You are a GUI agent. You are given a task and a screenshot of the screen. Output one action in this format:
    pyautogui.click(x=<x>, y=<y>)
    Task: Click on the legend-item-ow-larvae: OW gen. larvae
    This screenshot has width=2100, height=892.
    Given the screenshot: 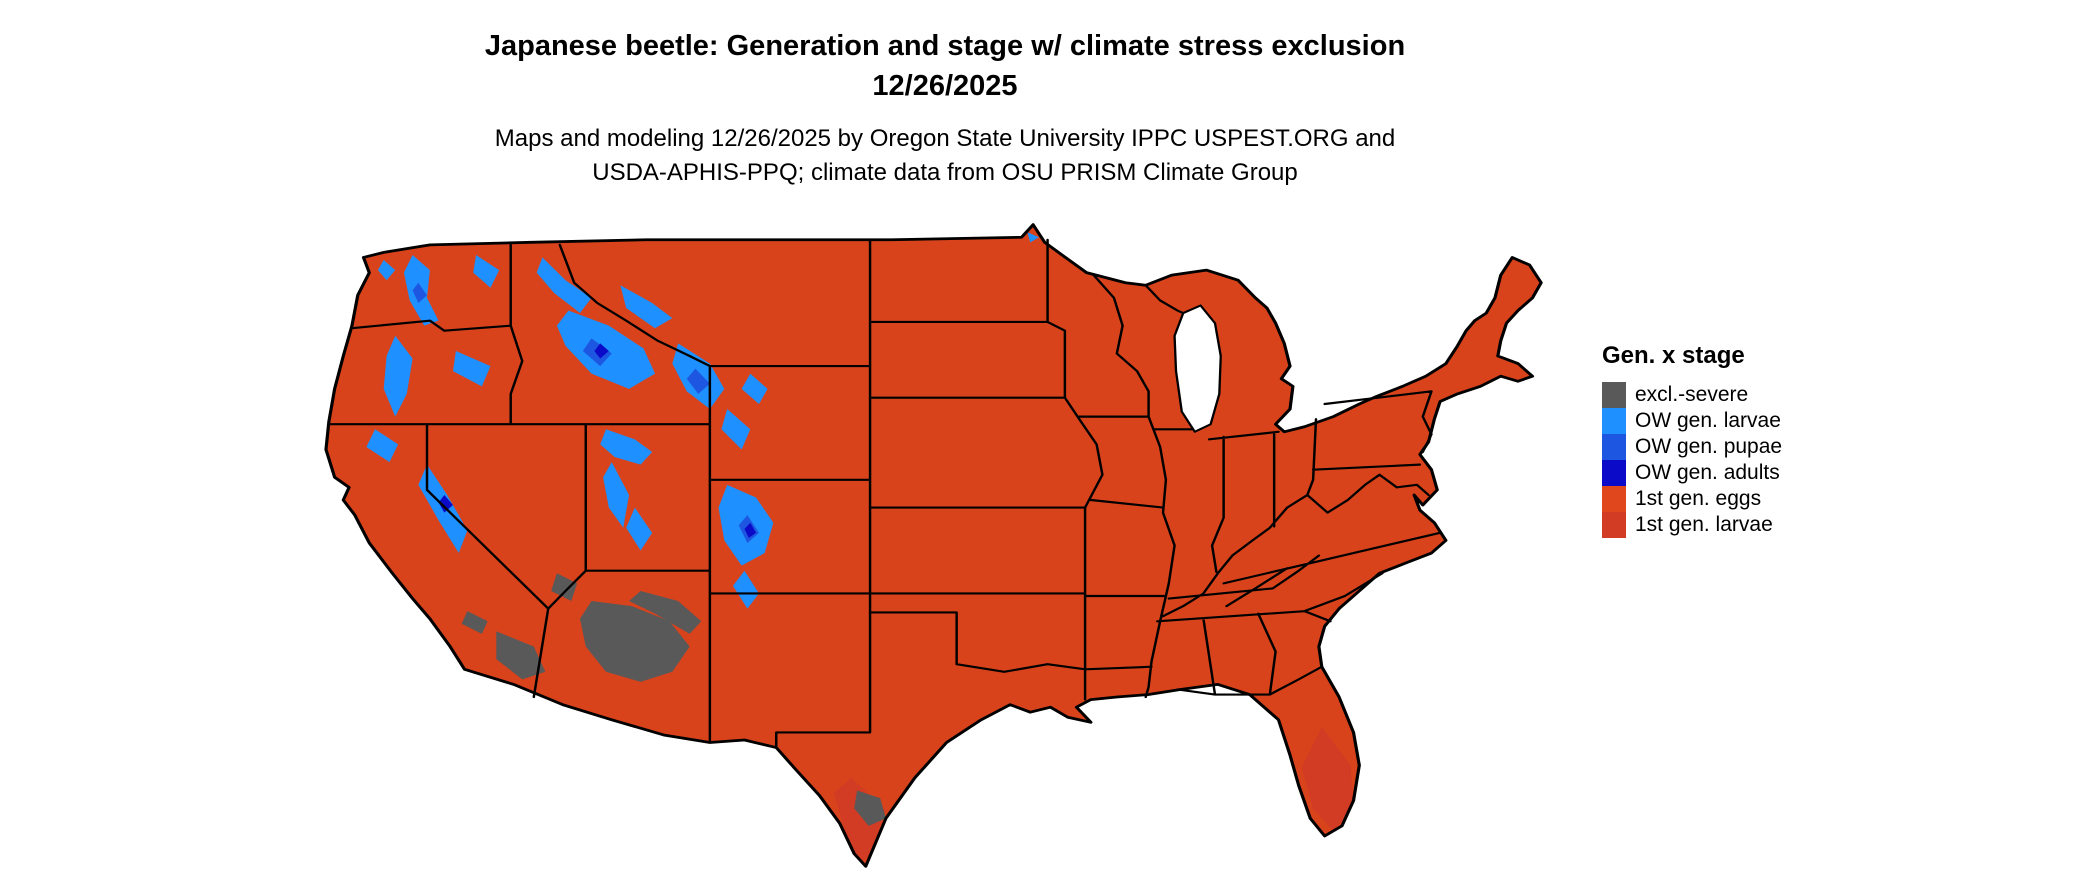 What is the action you would take?
    pyautogui.click(x=1732, y=421)
    